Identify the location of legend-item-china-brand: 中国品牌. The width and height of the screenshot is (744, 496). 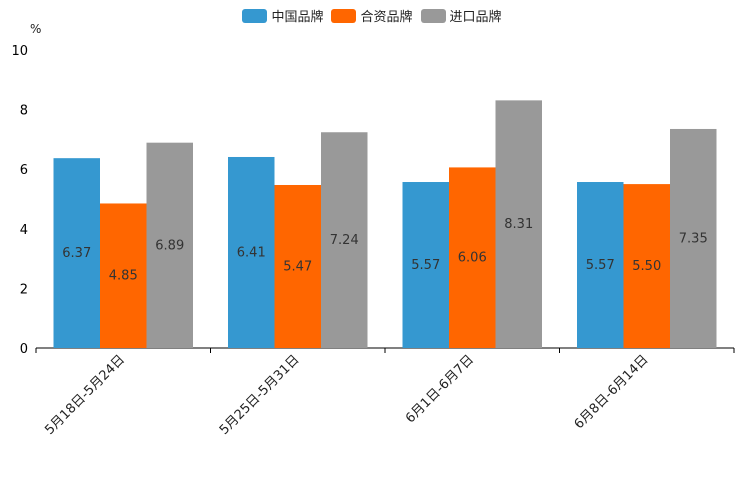
(282, 15).